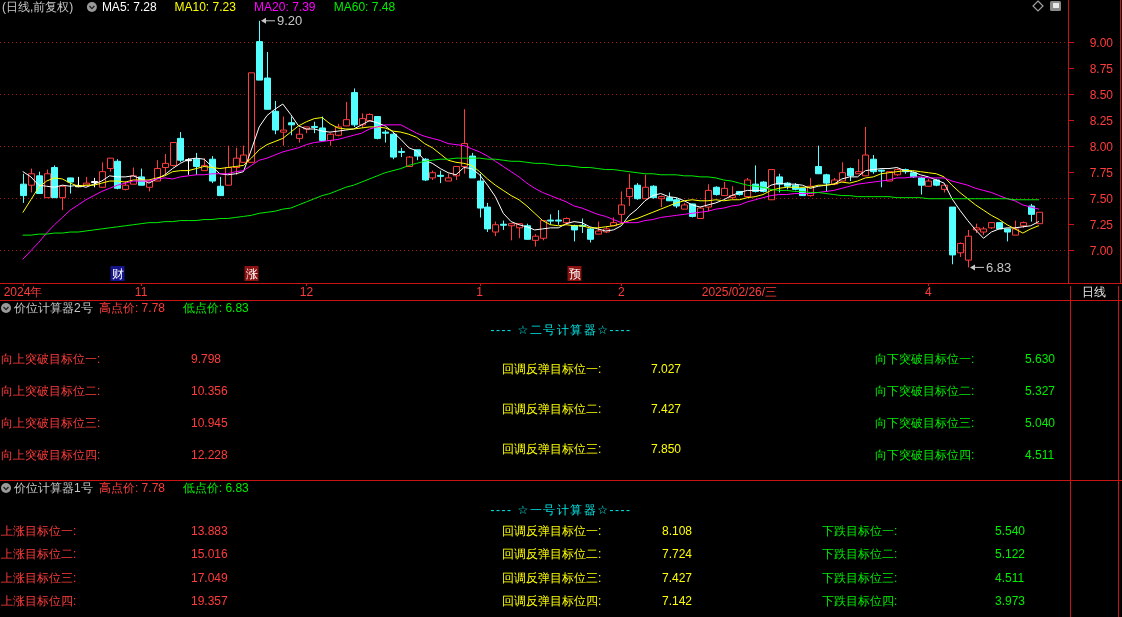  Describe the element at coordinates (53, 488) in the screenshot. I see `text: 价位计算器1号` at that location.